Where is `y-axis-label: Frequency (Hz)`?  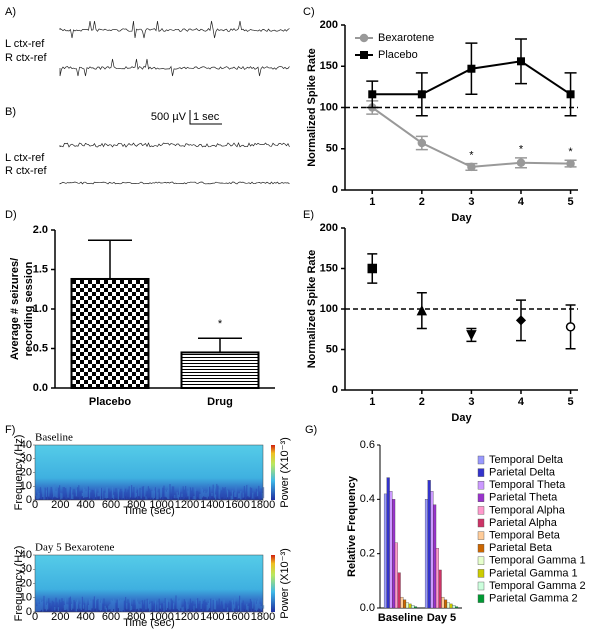
y-axis-label: Frequency (Hz) is located at coordinates (19, 584).